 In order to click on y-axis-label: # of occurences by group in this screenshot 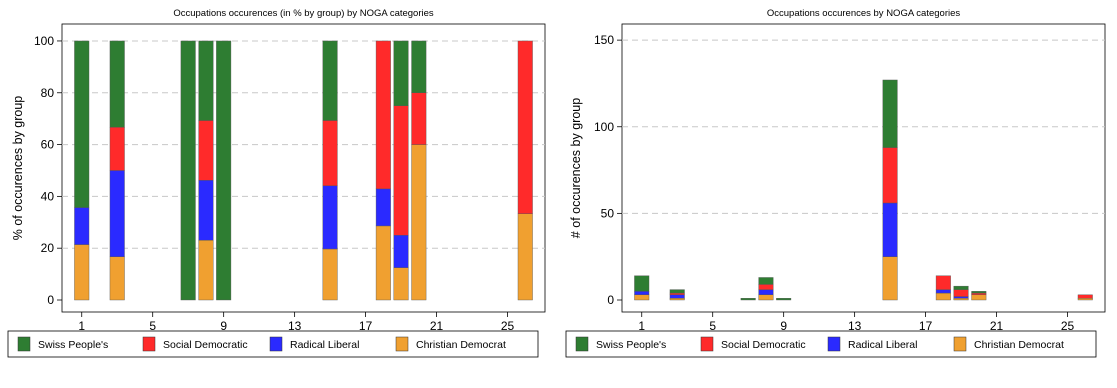, I will do `click(576, 168)`.